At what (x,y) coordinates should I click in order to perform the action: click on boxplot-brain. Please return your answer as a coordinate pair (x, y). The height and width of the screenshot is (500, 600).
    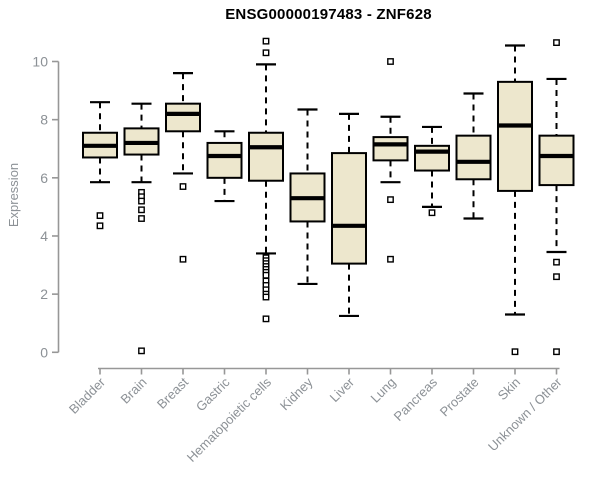
    Looking at the image, I should click on (141, 228).